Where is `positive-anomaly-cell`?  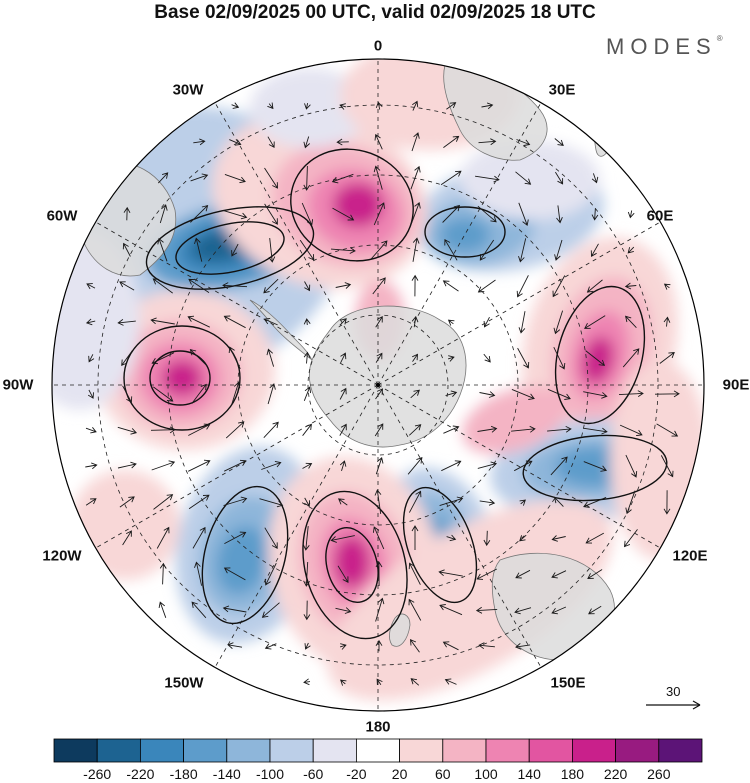 positive-anomaly-cell is located at coordinates (470, 600).